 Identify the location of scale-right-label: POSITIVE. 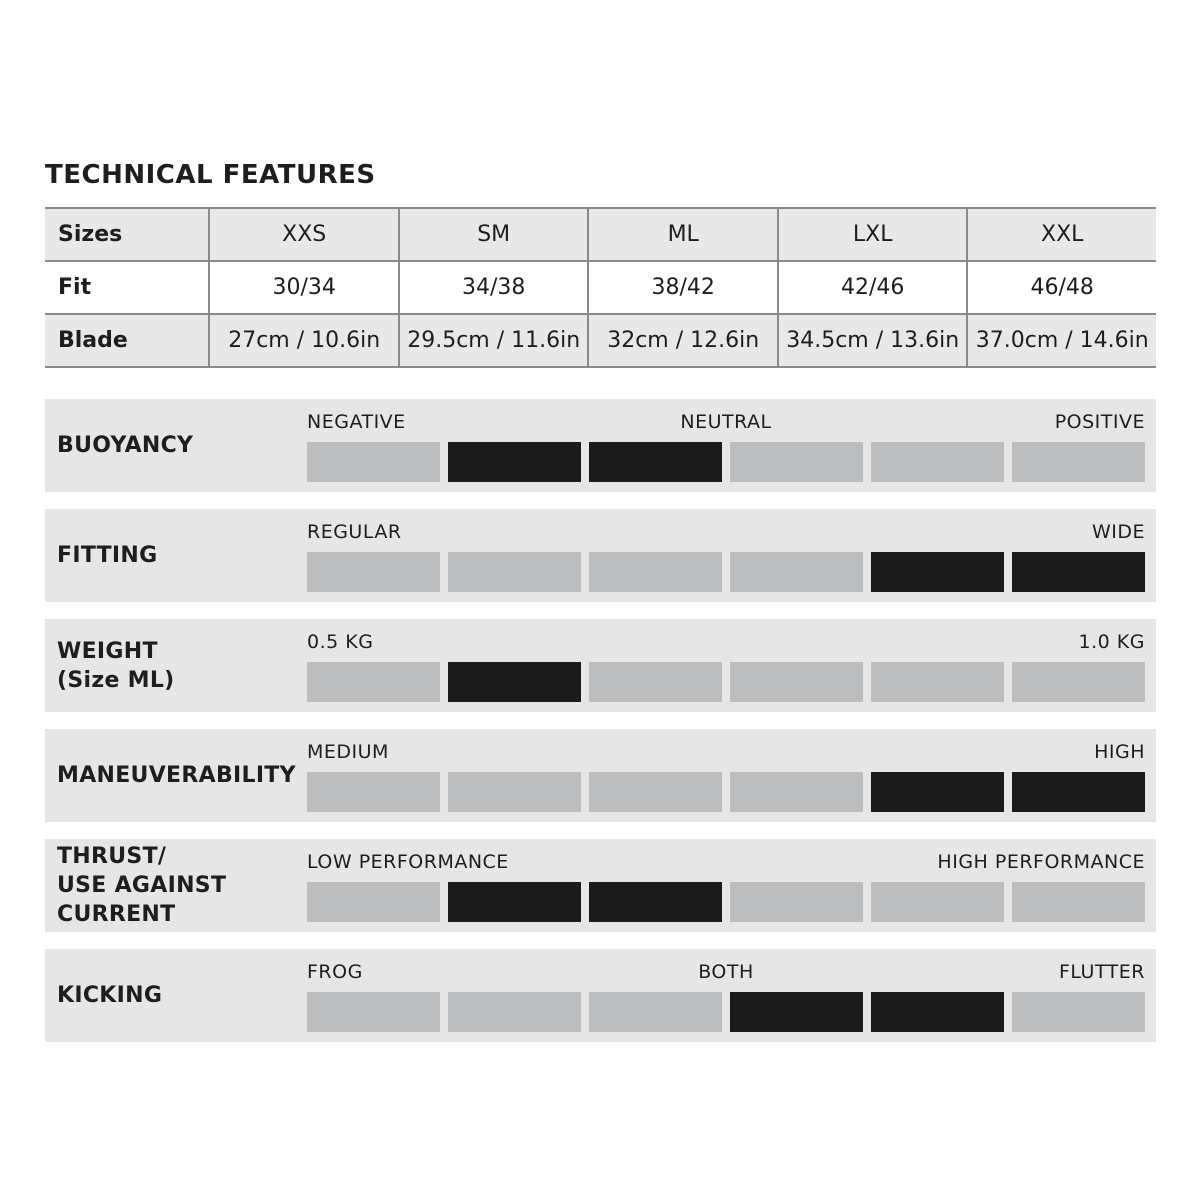
(1099, 422).